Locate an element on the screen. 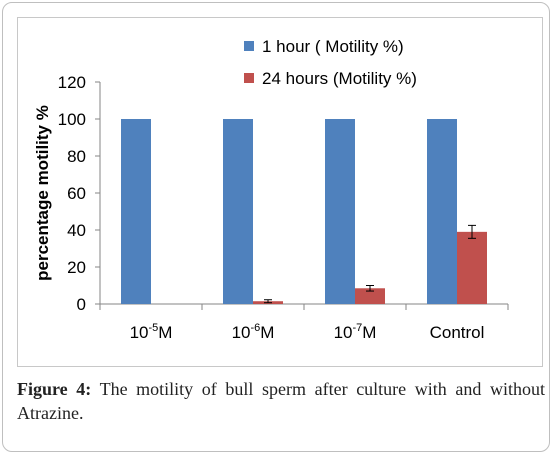 This screenshot has width=556, height=456. legend-swatch-twenty-four-hours is located at coordinates (249, 78).